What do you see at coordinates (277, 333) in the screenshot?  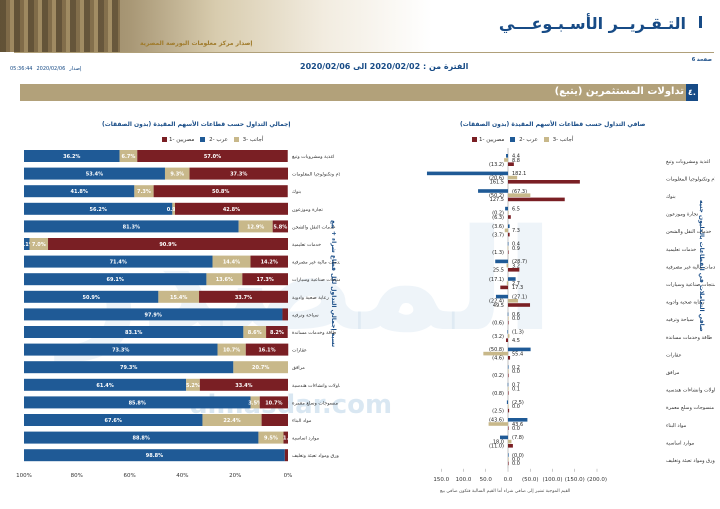 I see `stacked-data-label: 8.2%` at bounding box center [277, 333].